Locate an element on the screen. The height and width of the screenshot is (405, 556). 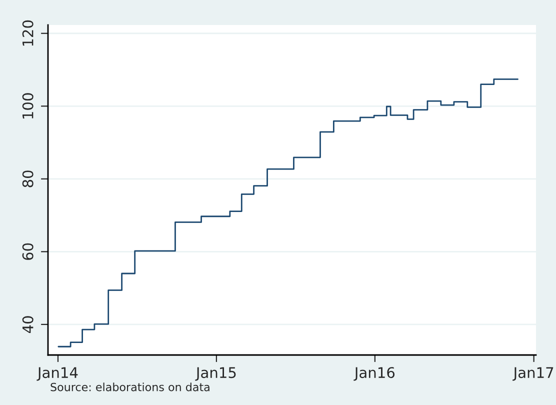
y-tick-label: 40 is located at coordinates (28, 325).